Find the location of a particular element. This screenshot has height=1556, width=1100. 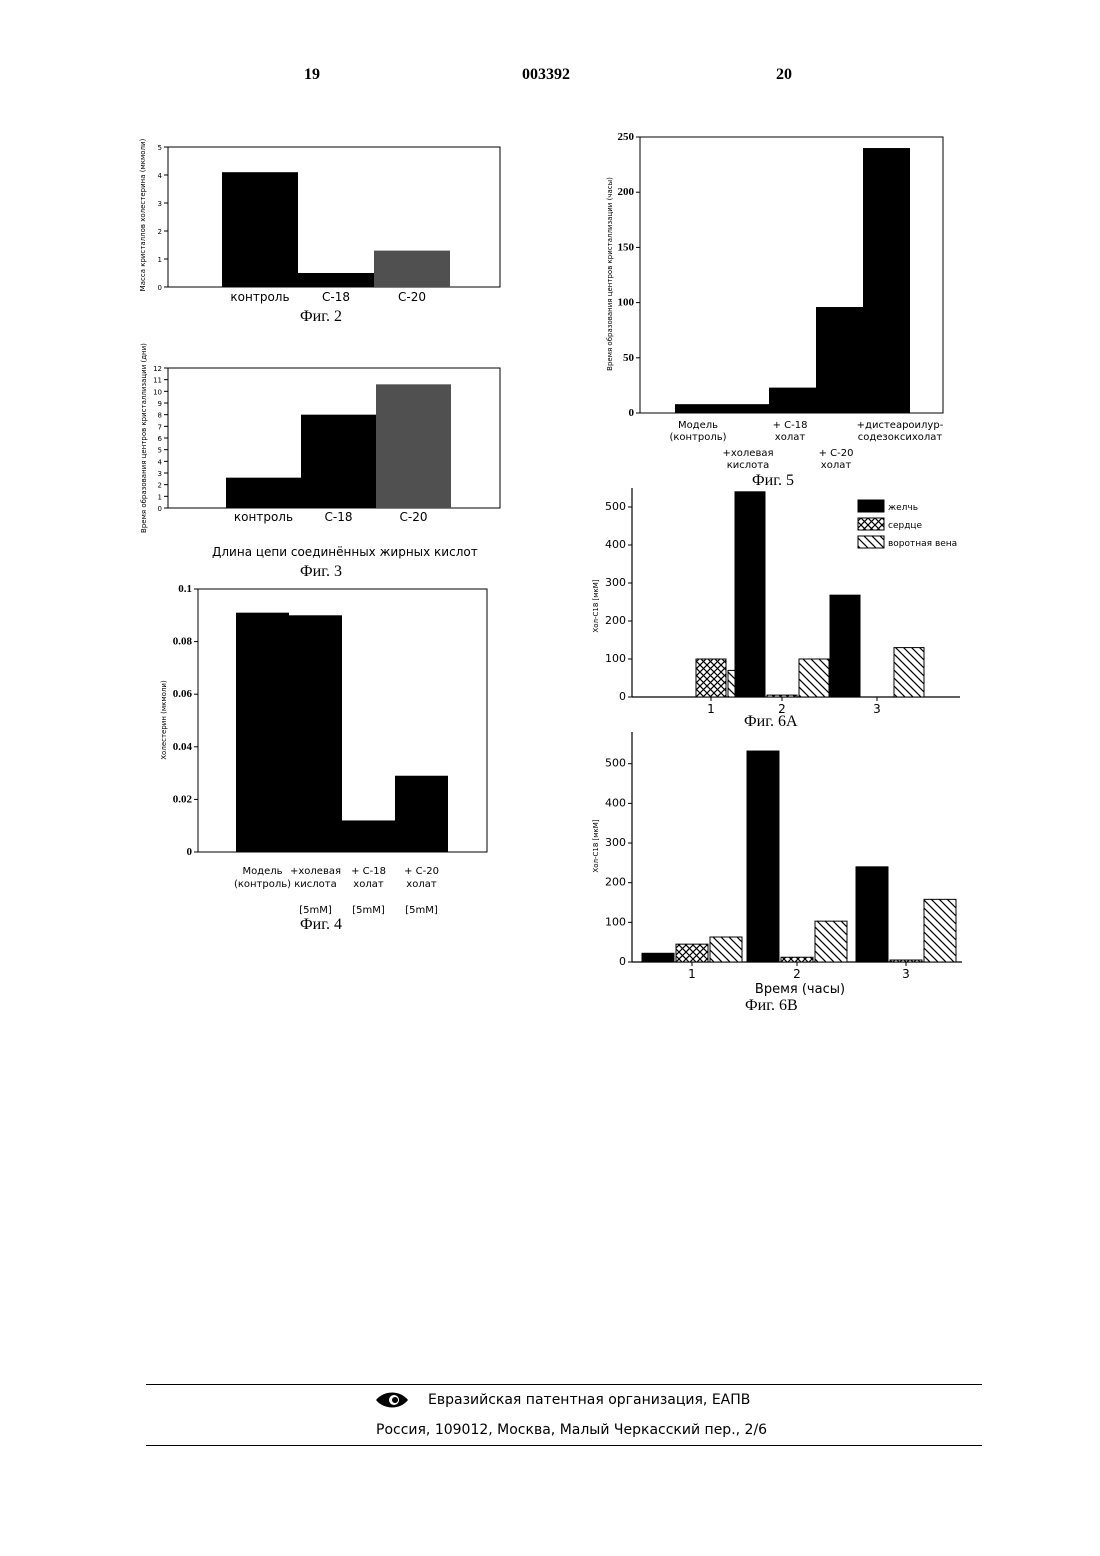

fig3-xtick-label: C-20 is located at coordinates (414, 517).